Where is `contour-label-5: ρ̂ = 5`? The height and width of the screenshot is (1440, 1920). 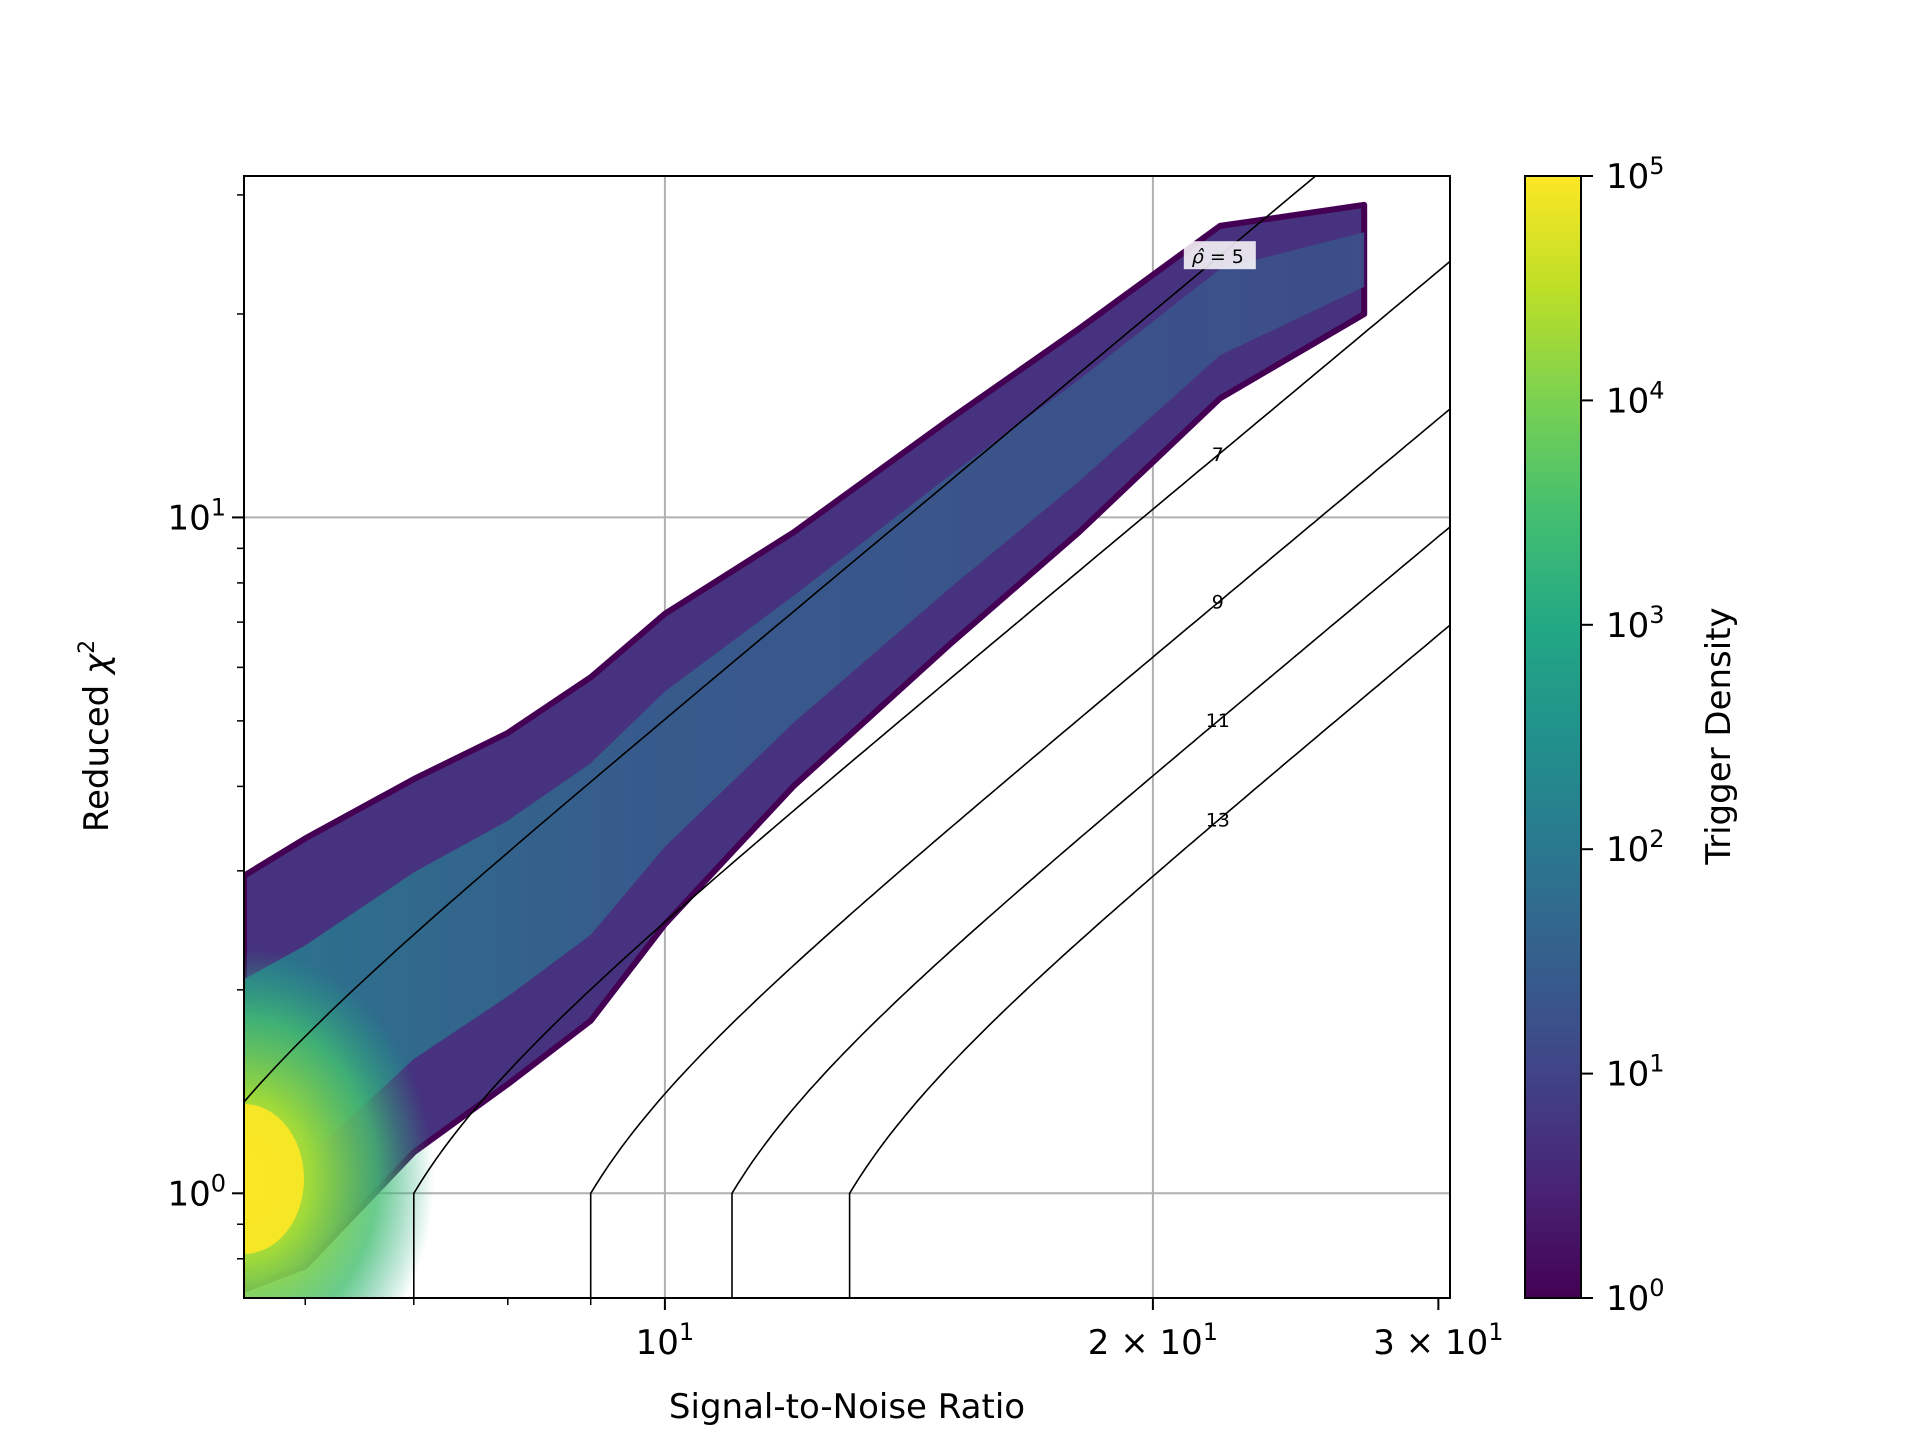
contour-label-5: ρ̂ = 5 is located at coordinates (1218, 257).